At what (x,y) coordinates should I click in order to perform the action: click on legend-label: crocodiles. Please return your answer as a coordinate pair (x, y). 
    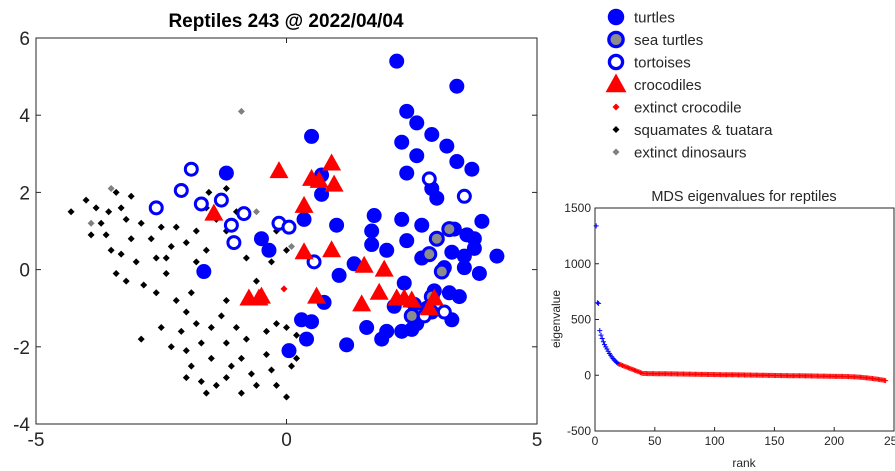
    Looking at the image, I should click on (668, 85).